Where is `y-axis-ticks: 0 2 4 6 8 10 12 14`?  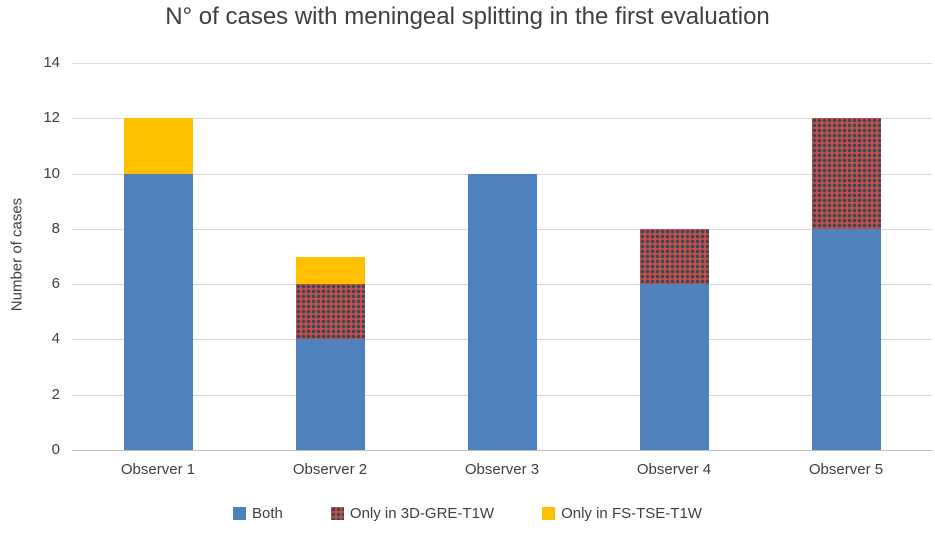
y-axis-ticks: 0 2 4 6 8 10 12 14 is located at coordinates (30, 256).